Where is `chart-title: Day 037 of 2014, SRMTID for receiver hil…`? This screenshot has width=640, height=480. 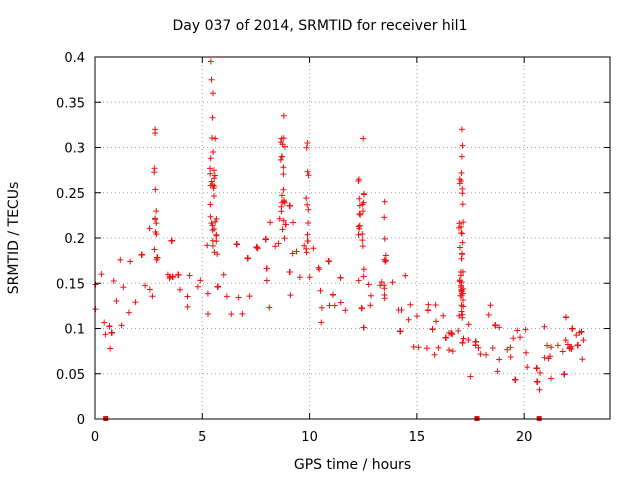 chart-title: Day 037 of 2014, SRMTID for receiver hil… is located at coordinates (320, 26).